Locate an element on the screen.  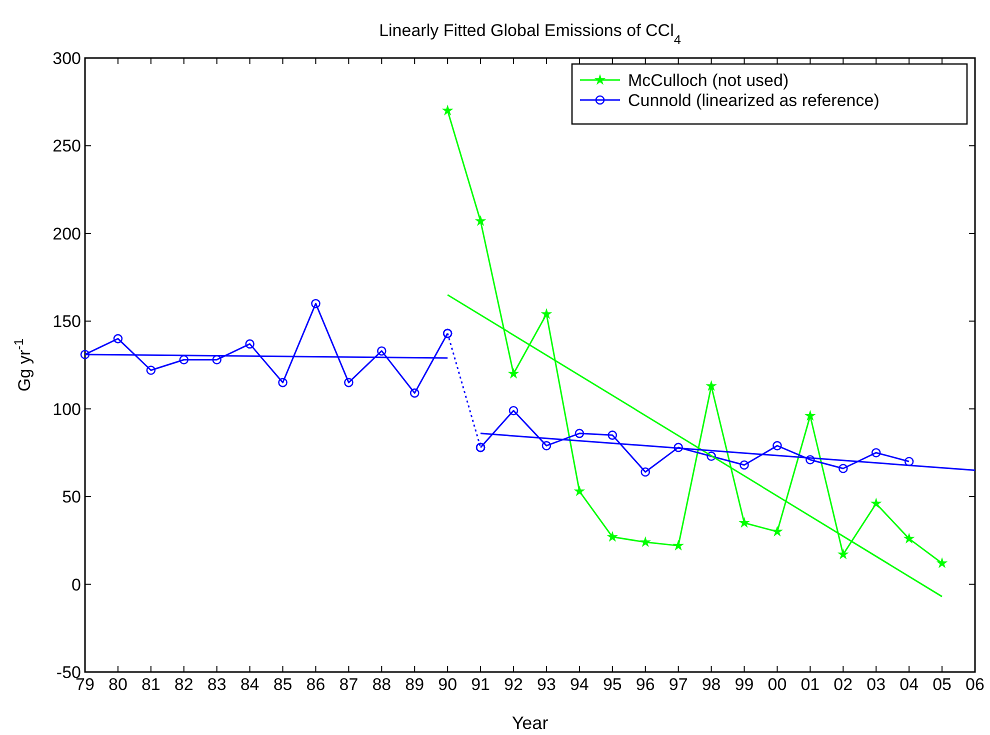
x-tick-label: 99 is located at coordinates (744, 684).